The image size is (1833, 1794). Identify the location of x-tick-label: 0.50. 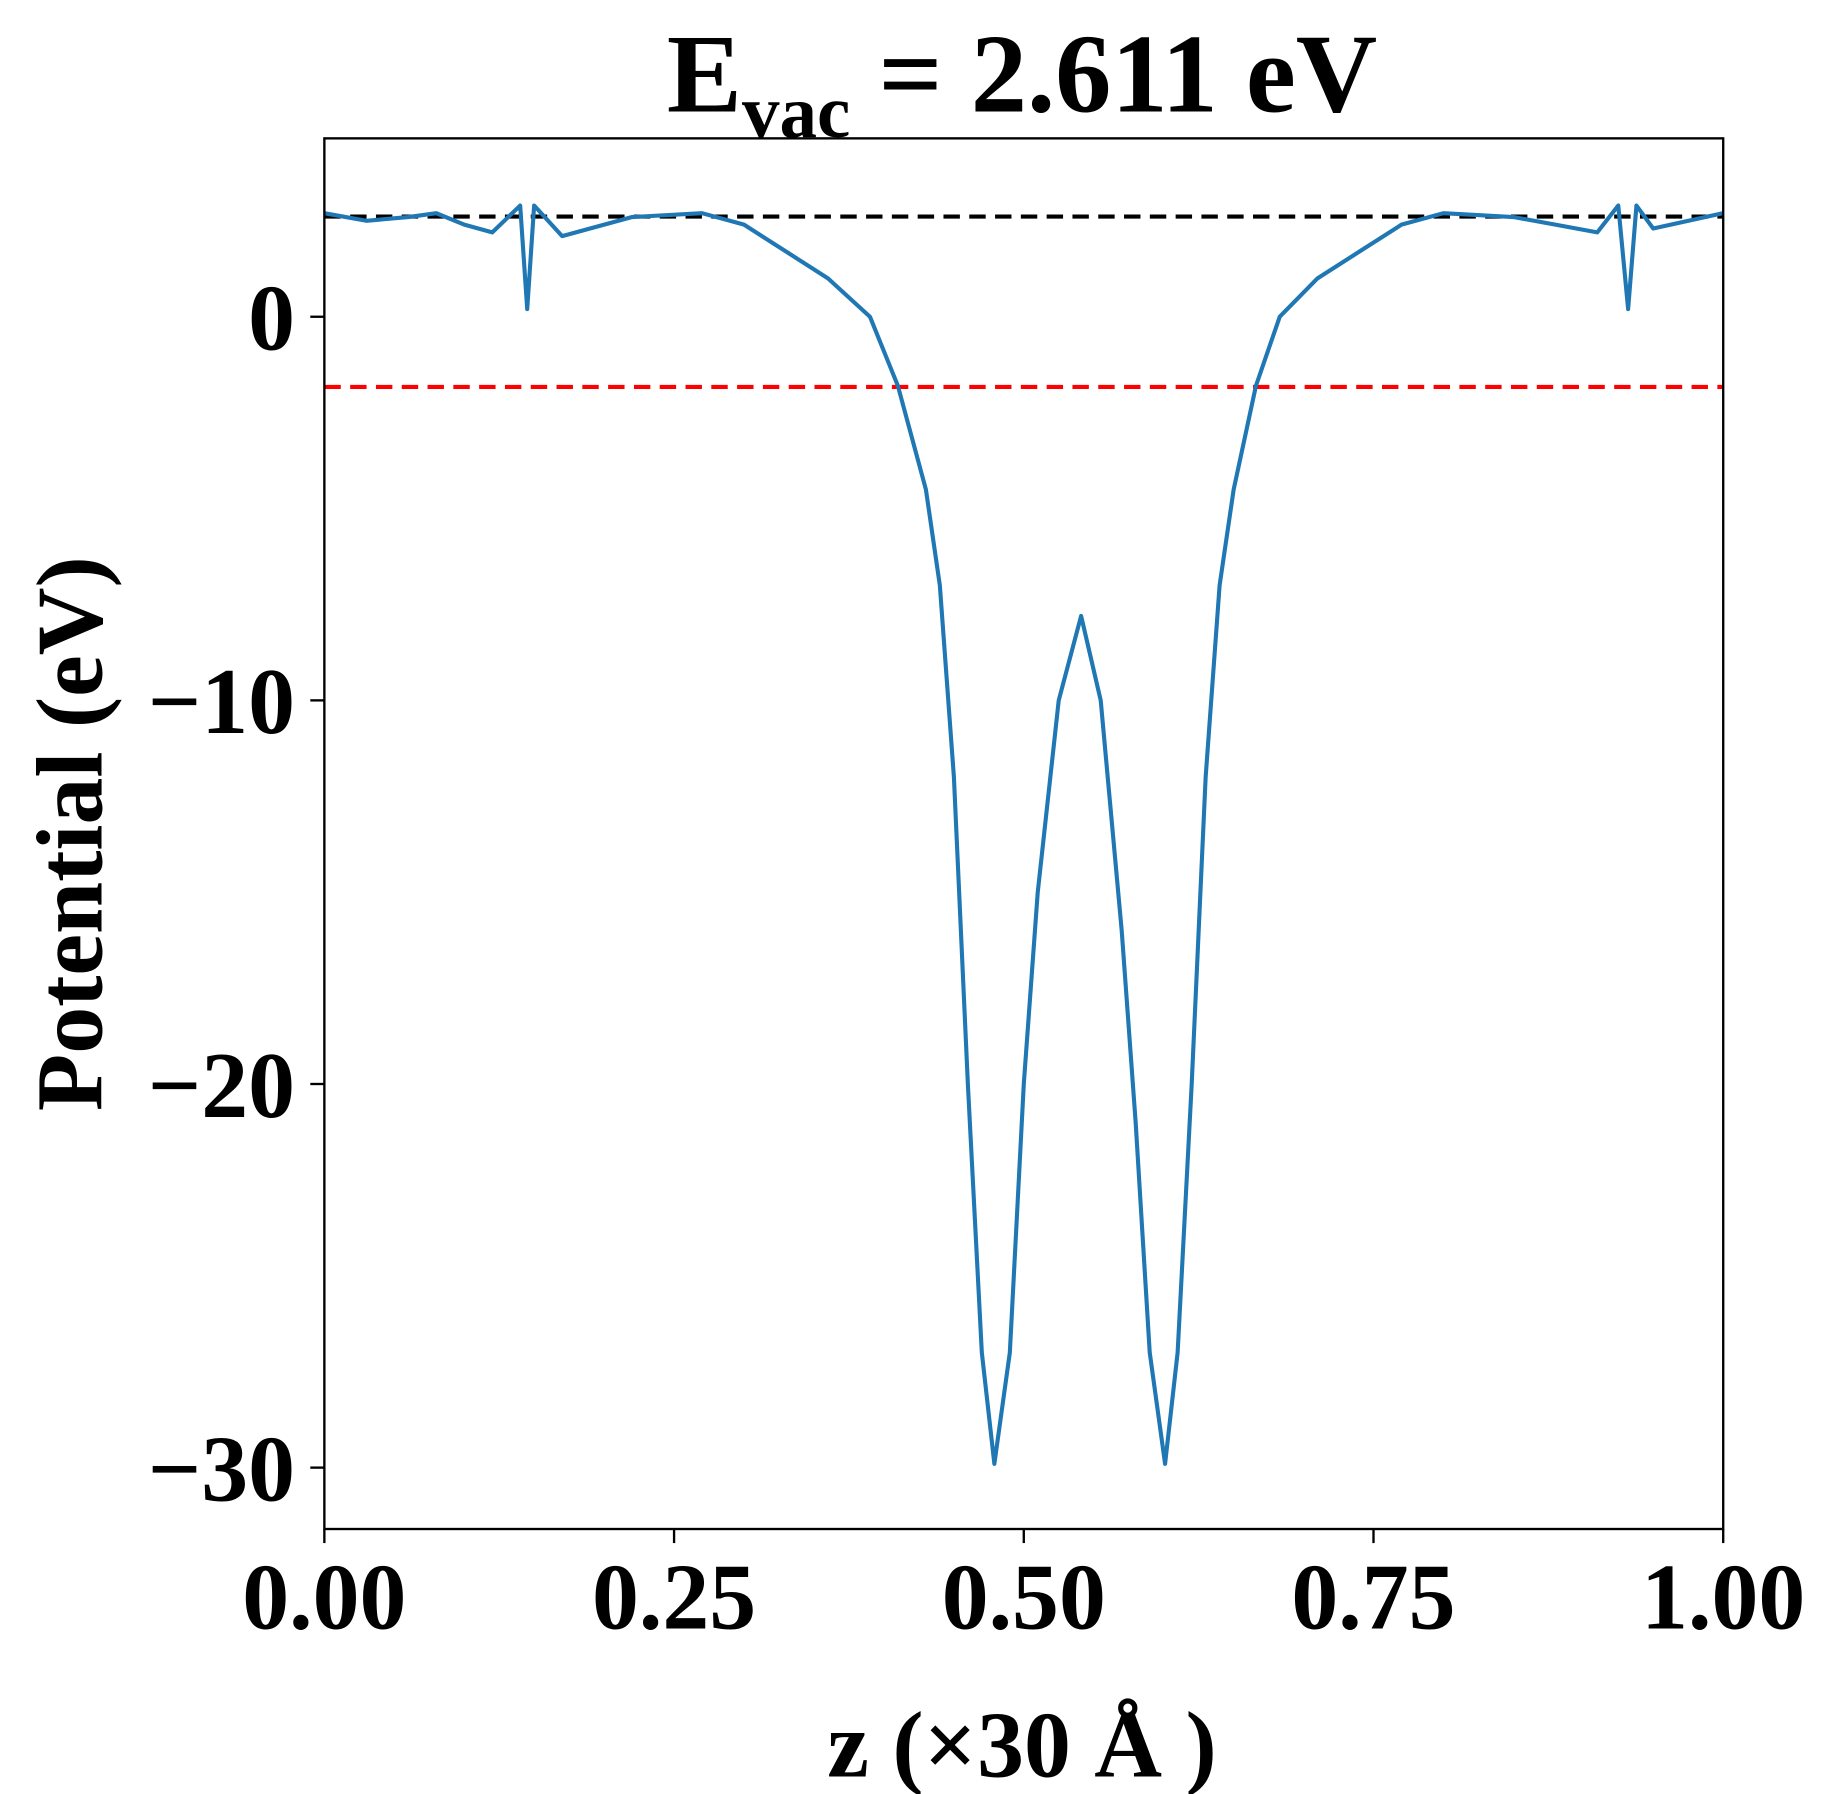
(1024, 1598).